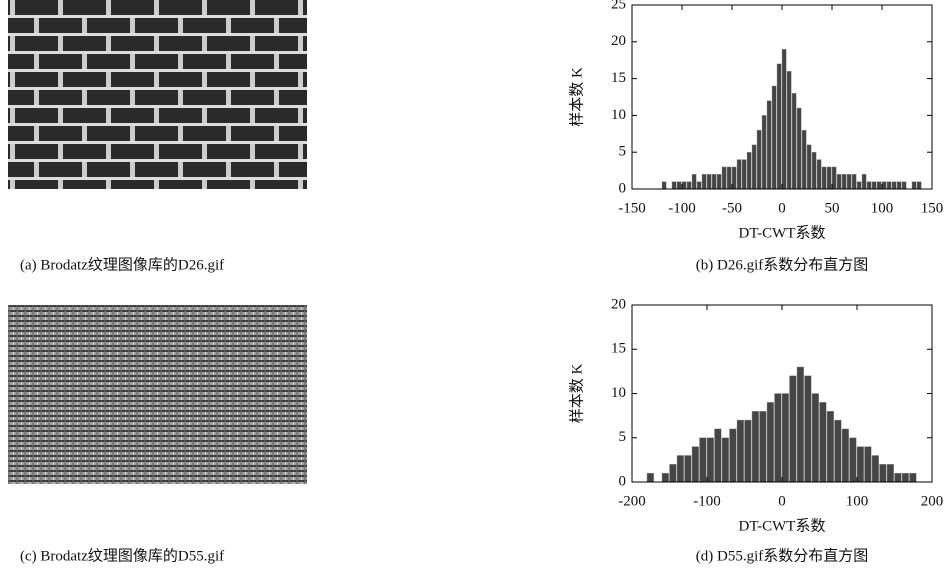 This screenshot has height=574, width=949. I want to click on texture-d55, so click(157, 394).